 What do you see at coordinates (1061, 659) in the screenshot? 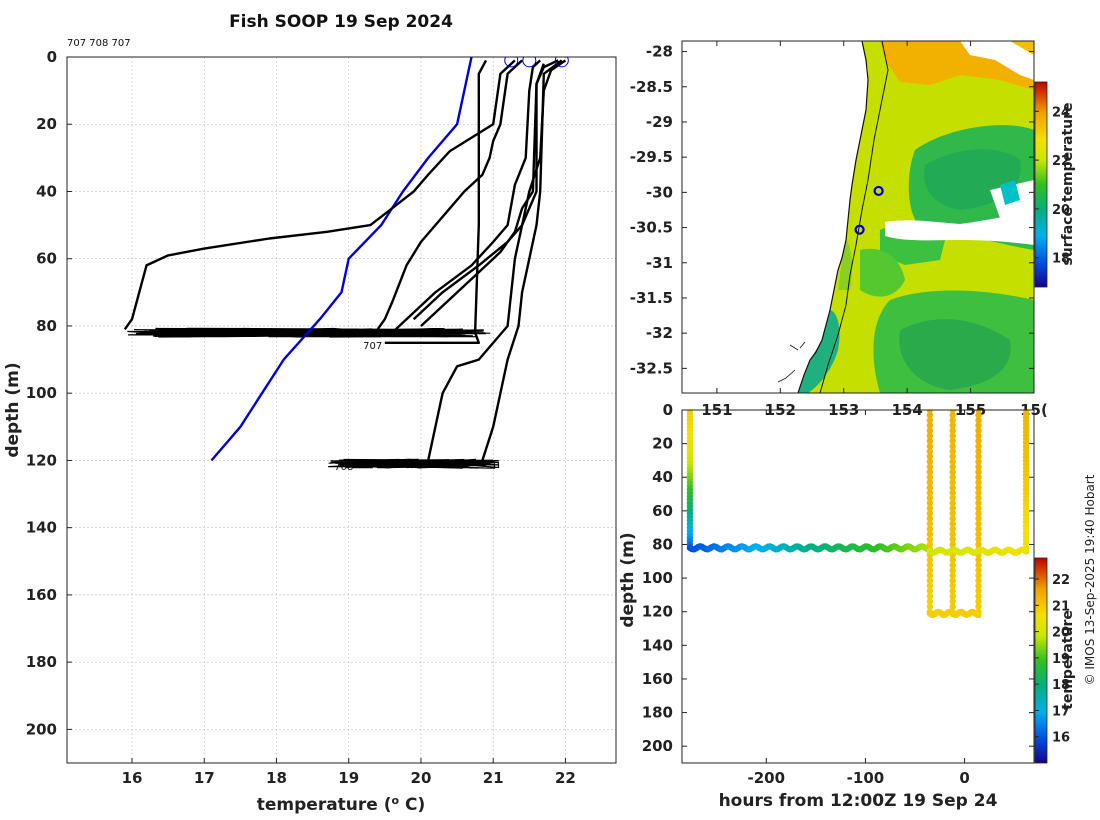
I see `temp-colorbar-tick-3: 19` at bounding box center [1061, 659].